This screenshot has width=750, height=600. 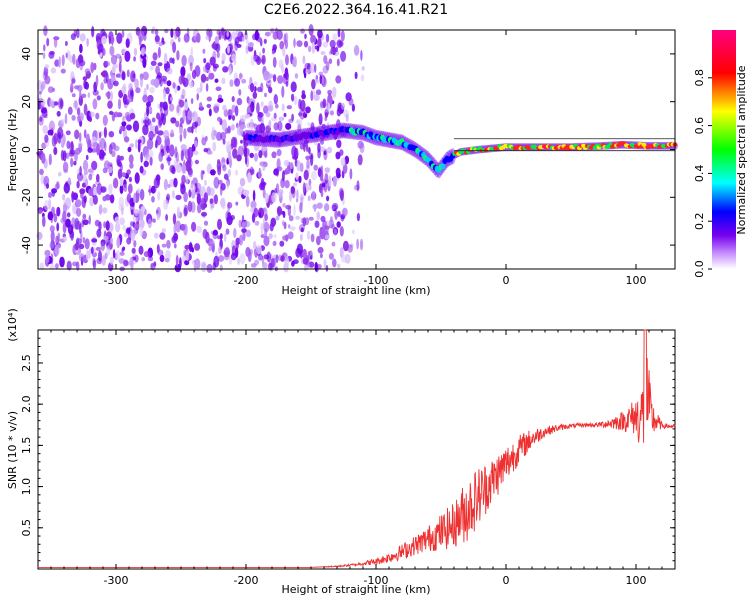 I want to click on y-tick-label: 1.5, so click(x=26, y=446).